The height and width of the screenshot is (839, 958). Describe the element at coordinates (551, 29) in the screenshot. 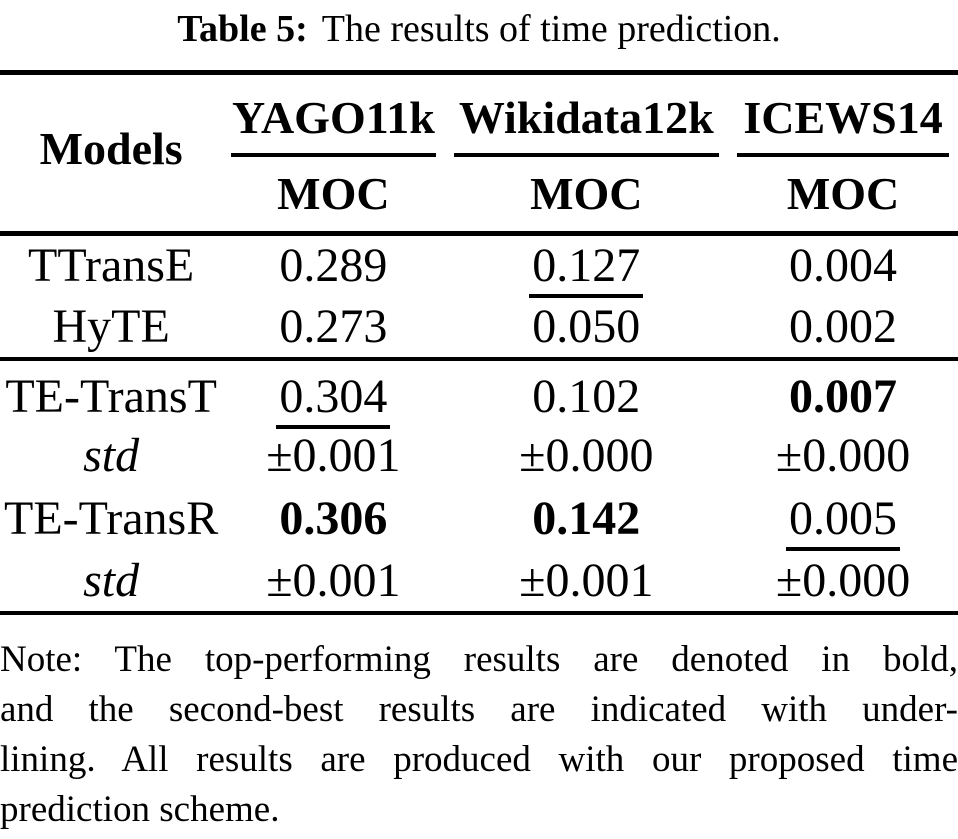

I see `table-caption-text: The results of time prediction.` at that location.